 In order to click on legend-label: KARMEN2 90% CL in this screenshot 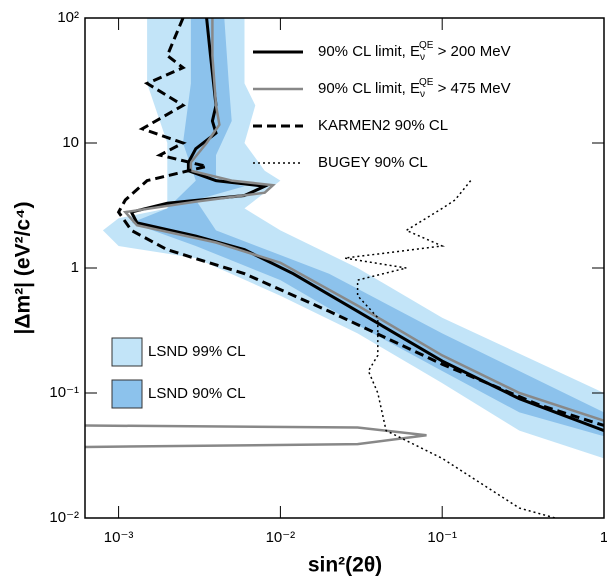, I will do `click(383, 125)`.